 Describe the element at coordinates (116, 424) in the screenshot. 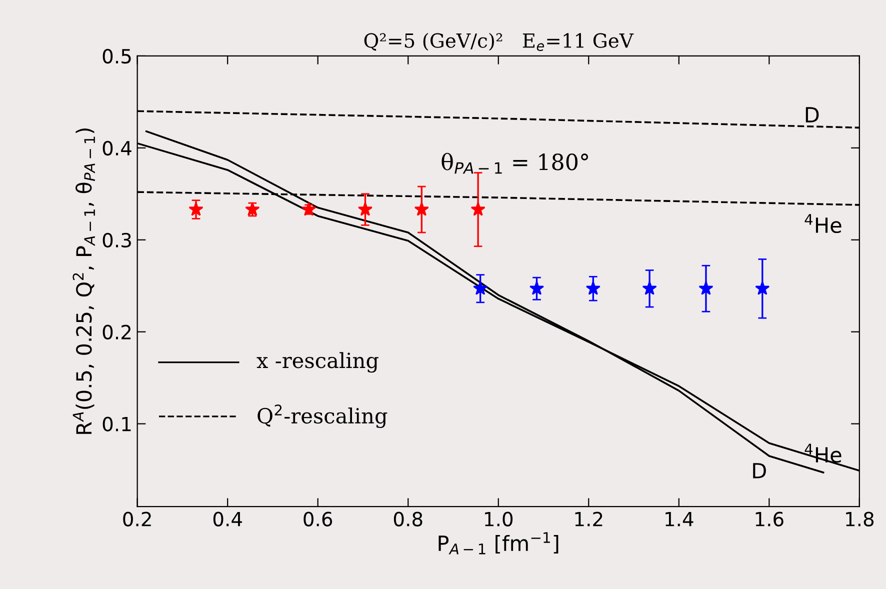

I see `y-tick-label: 0.1` at that location.